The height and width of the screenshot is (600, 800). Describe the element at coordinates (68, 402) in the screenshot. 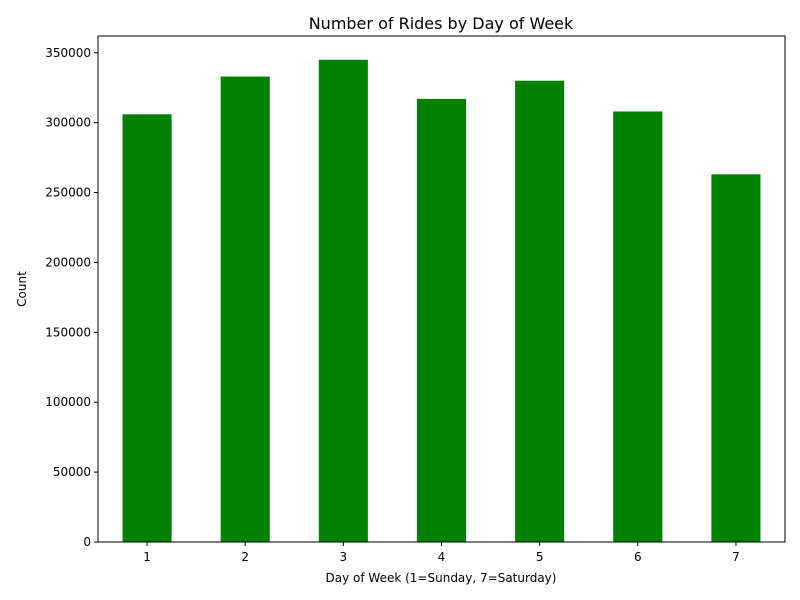

I see `y-tick-label: 100000` at that location.